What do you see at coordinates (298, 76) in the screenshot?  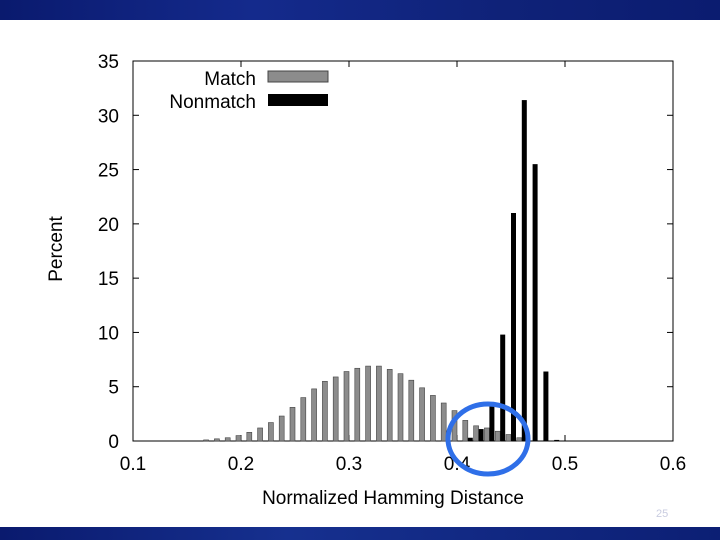 I see `legend-swatch-match` at bounding box center [298, 76].